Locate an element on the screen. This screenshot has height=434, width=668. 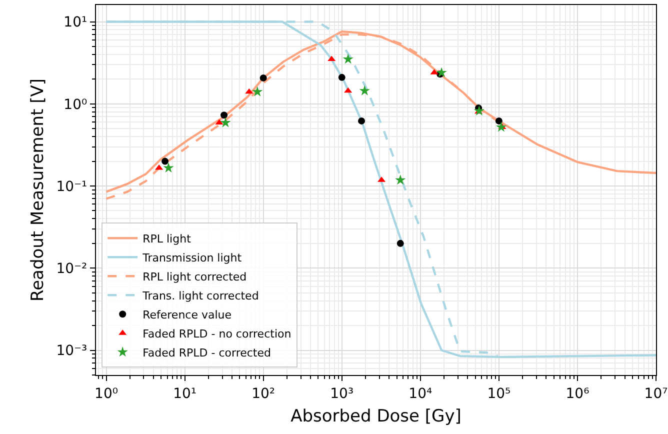
y-tick-label: 10⁰ is located at coordinates (76, 104).